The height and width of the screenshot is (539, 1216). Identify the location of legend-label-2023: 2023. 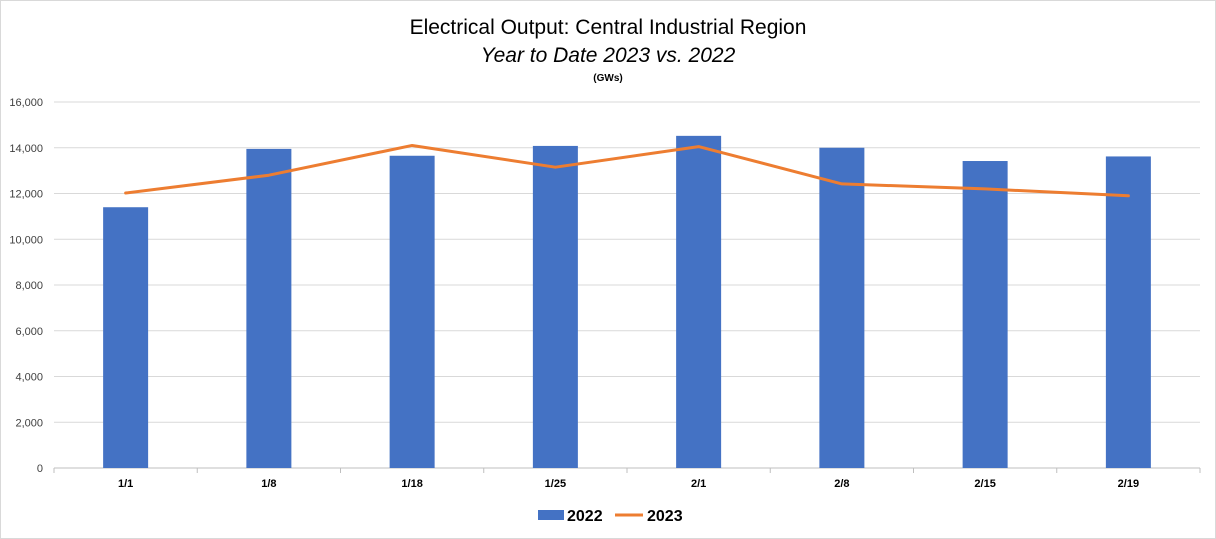
(665, 516).